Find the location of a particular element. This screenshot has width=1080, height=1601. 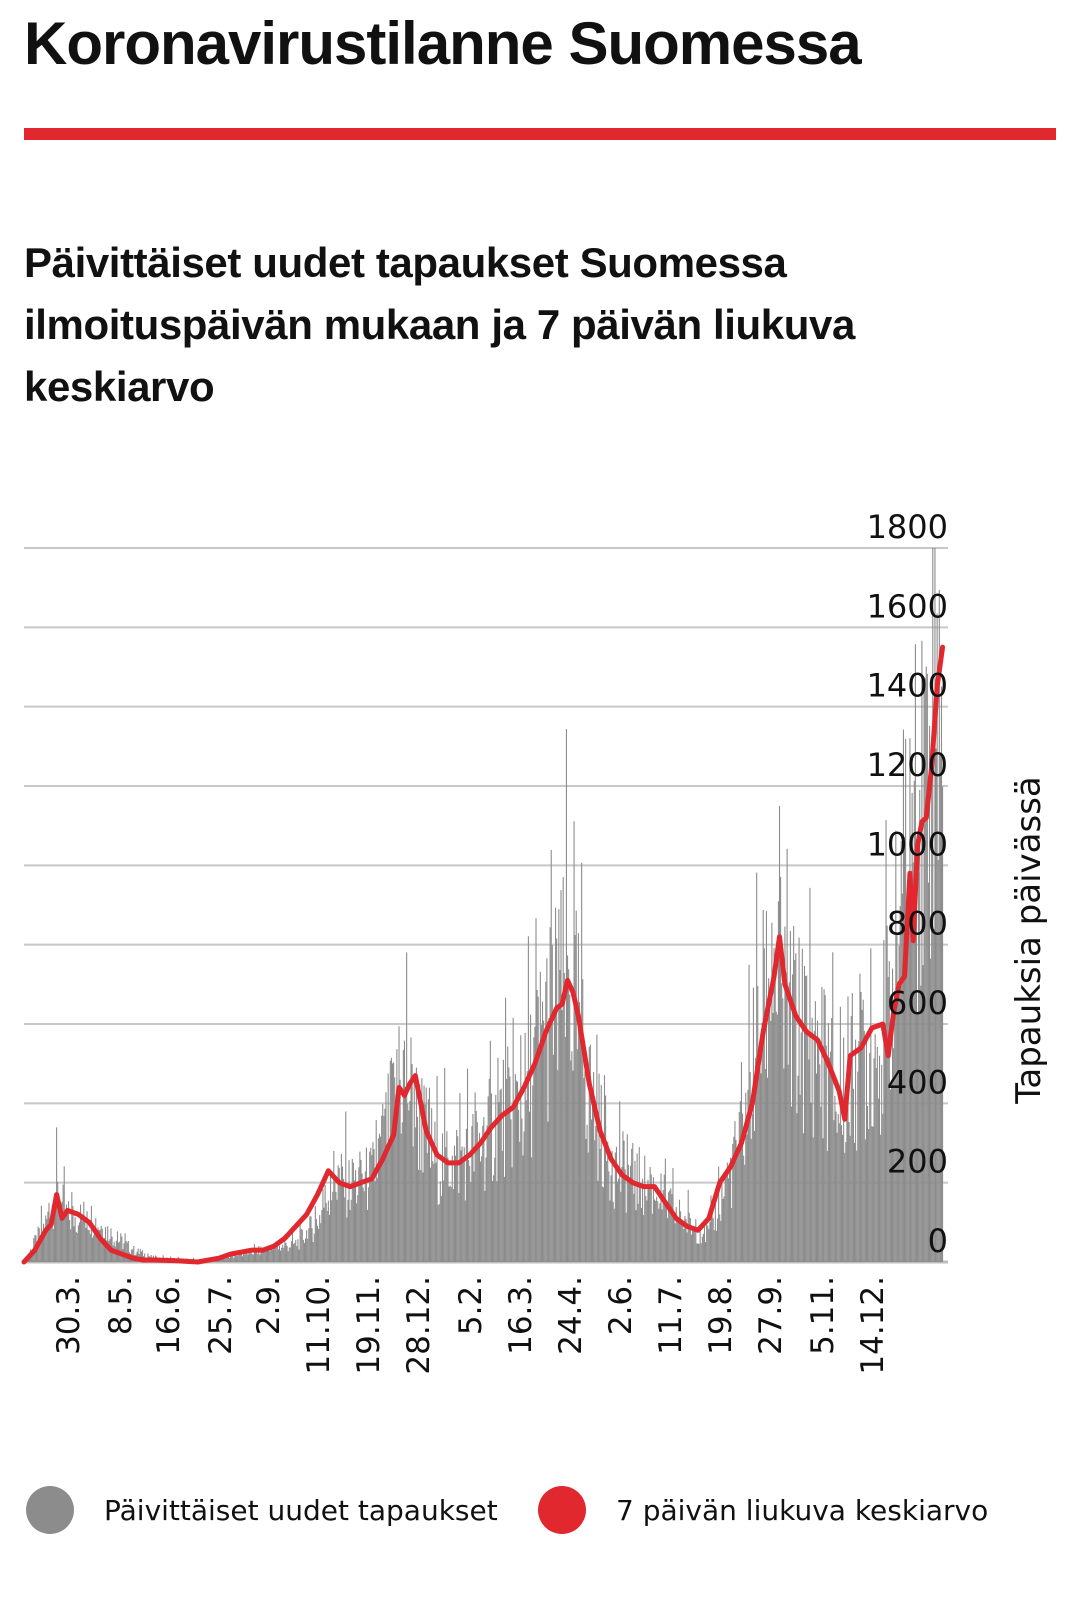

title-divider is located at coordinates (540, 134).